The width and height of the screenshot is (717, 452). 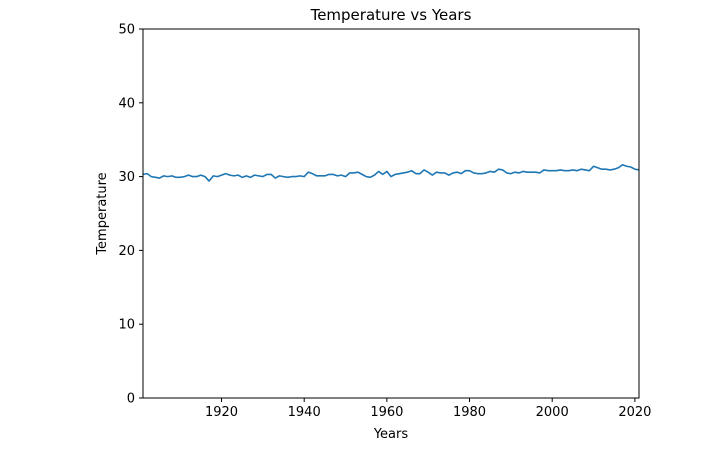 I want to click on x-tick-label: 1940, so click(x=304, y=412).